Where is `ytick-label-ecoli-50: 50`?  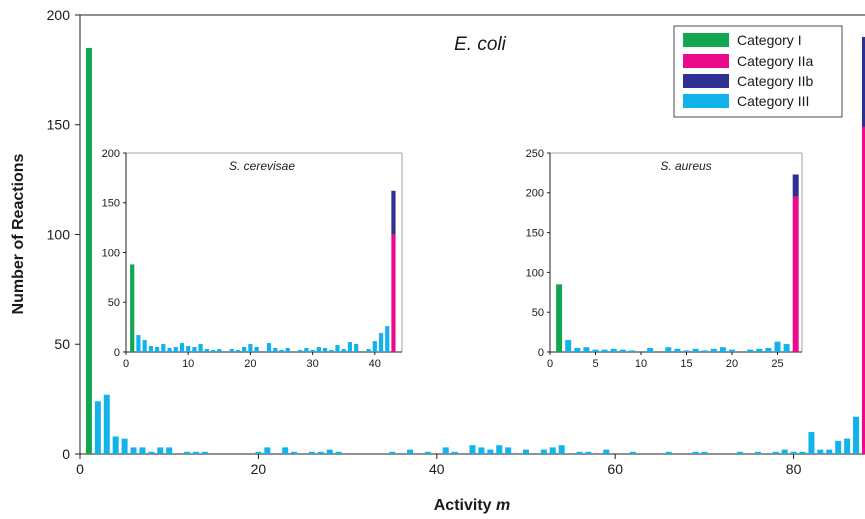 ytick-label-ecoli-50: 50 is located at coordinates (62, 344).